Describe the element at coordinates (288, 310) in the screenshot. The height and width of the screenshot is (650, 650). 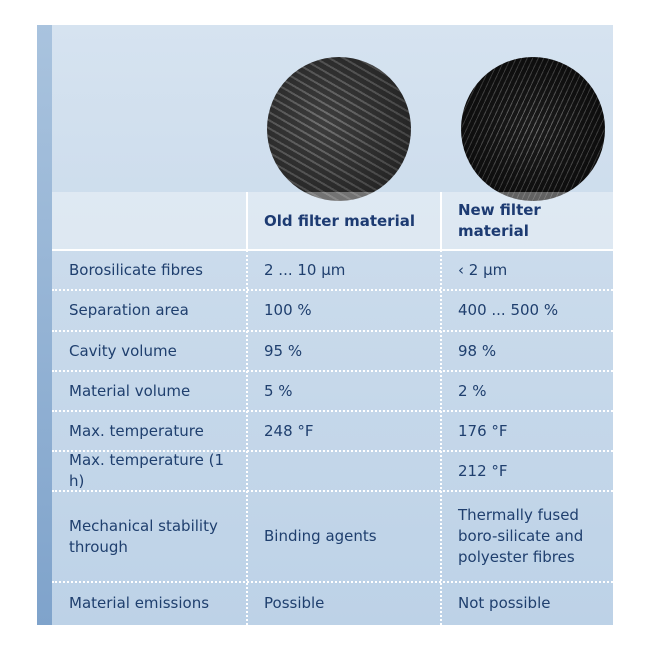
I see `table-cell: 100 %` at that location.